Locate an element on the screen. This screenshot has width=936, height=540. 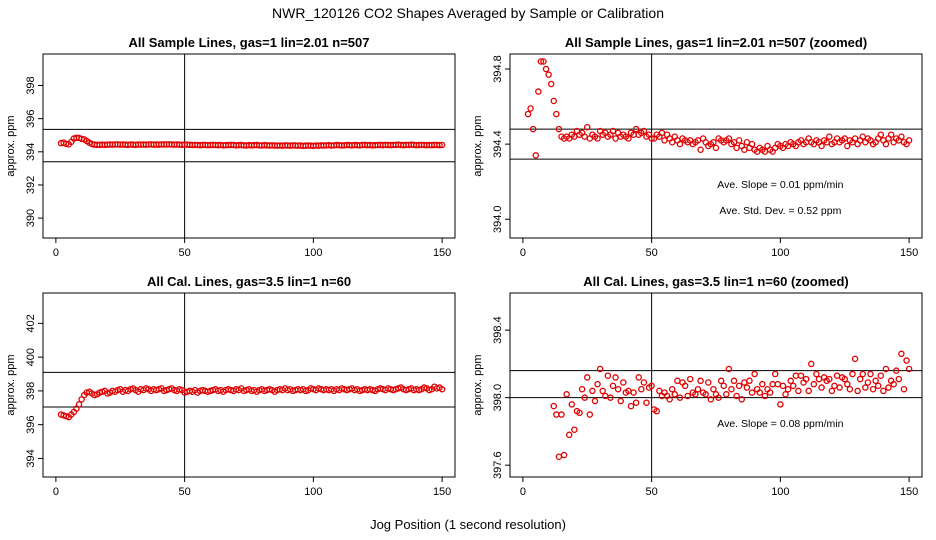
y-tick-label: 398.0 is located at coordinates (498, 398).